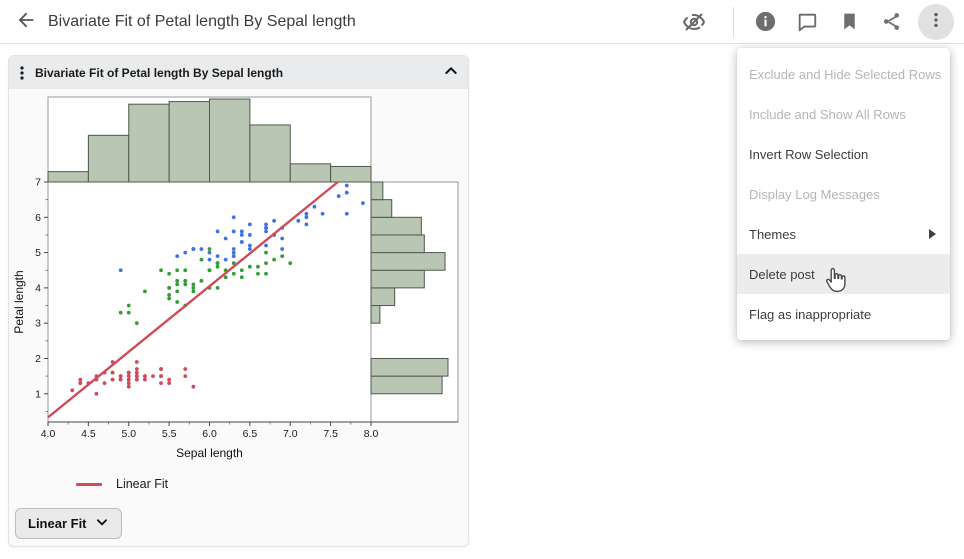 This screenshot has height=559, width=964. What do you see at coordinates (38, 218) in the screenshot?
I see `svg-text: 6` at bounding box center [38, 218].